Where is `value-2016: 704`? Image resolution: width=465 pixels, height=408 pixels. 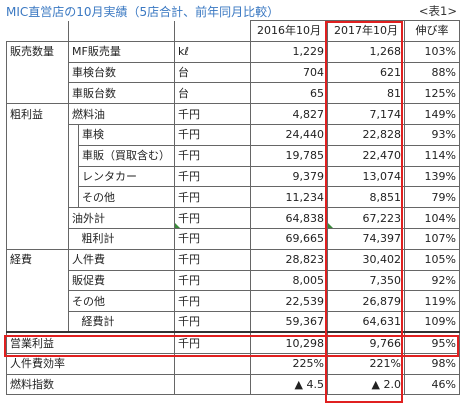 value-2016: 704 is located at coordinates (289, 72).